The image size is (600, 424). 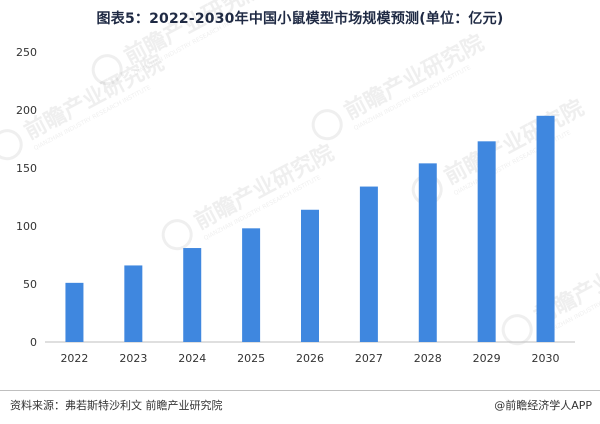 I want to click on bar-2023, so click(x=133, y=303).